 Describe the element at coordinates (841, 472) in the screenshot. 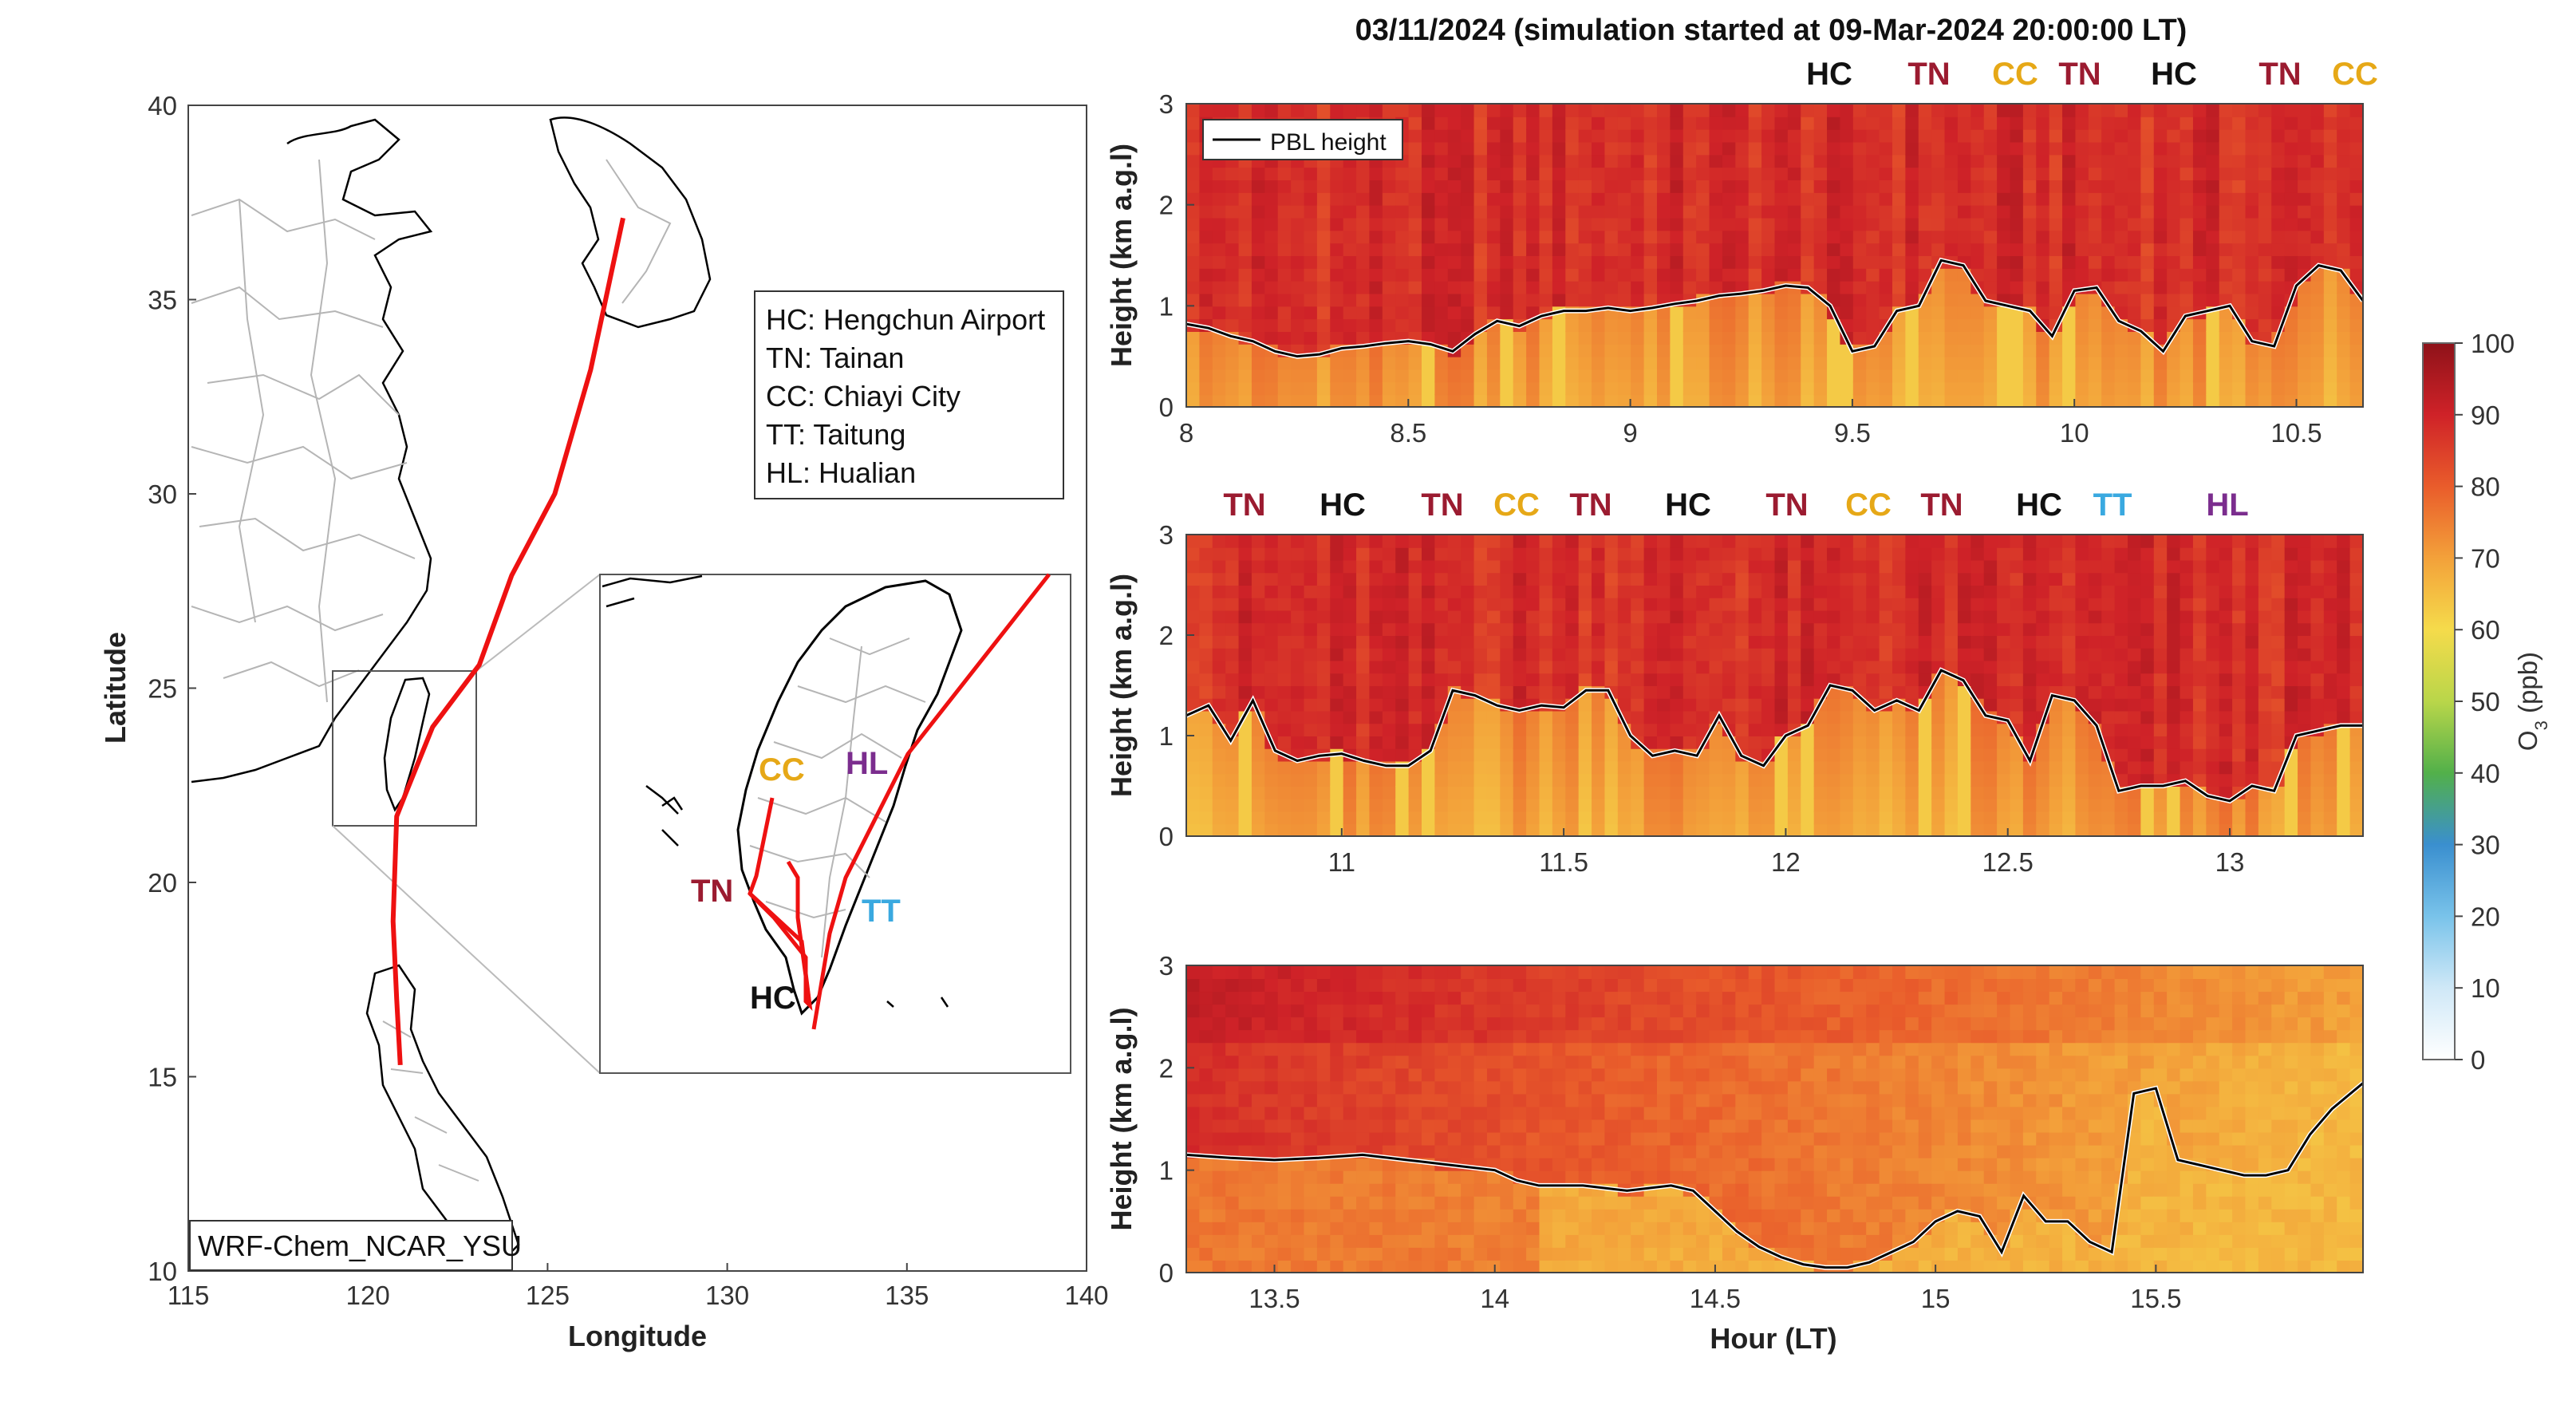

I see `site-legend-entry: HL: Hualian` at that location.